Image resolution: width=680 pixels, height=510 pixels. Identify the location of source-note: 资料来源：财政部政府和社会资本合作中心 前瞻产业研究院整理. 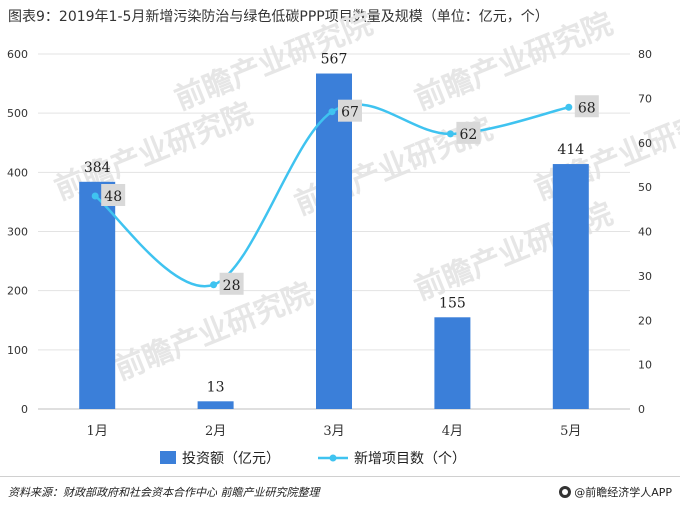
(164, 492).